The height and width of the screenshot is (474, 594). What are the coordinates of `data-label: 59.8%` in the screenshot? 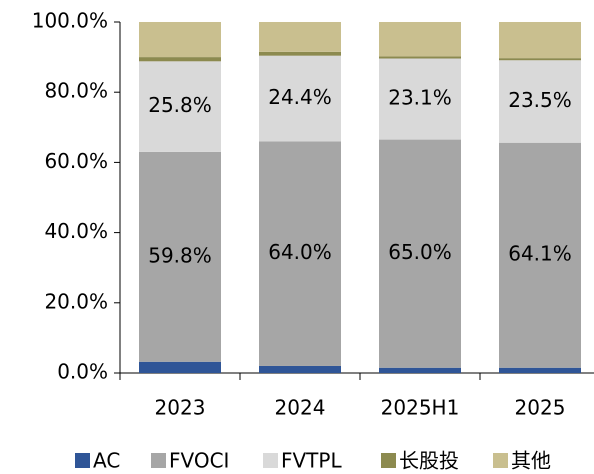 It's located at (180, 255).